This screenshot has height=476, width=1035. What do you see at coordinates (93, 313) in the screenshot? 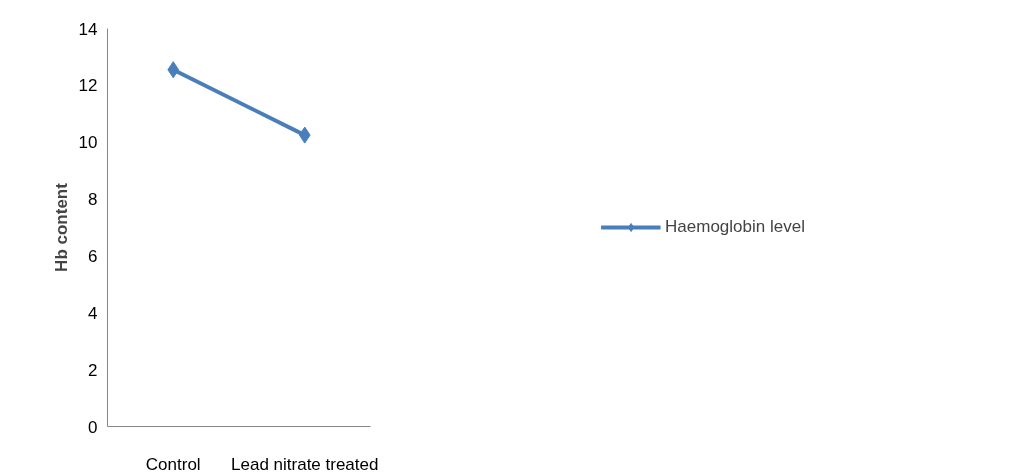
I see `y-tick-label: 4` at bounding box center [93, 313].